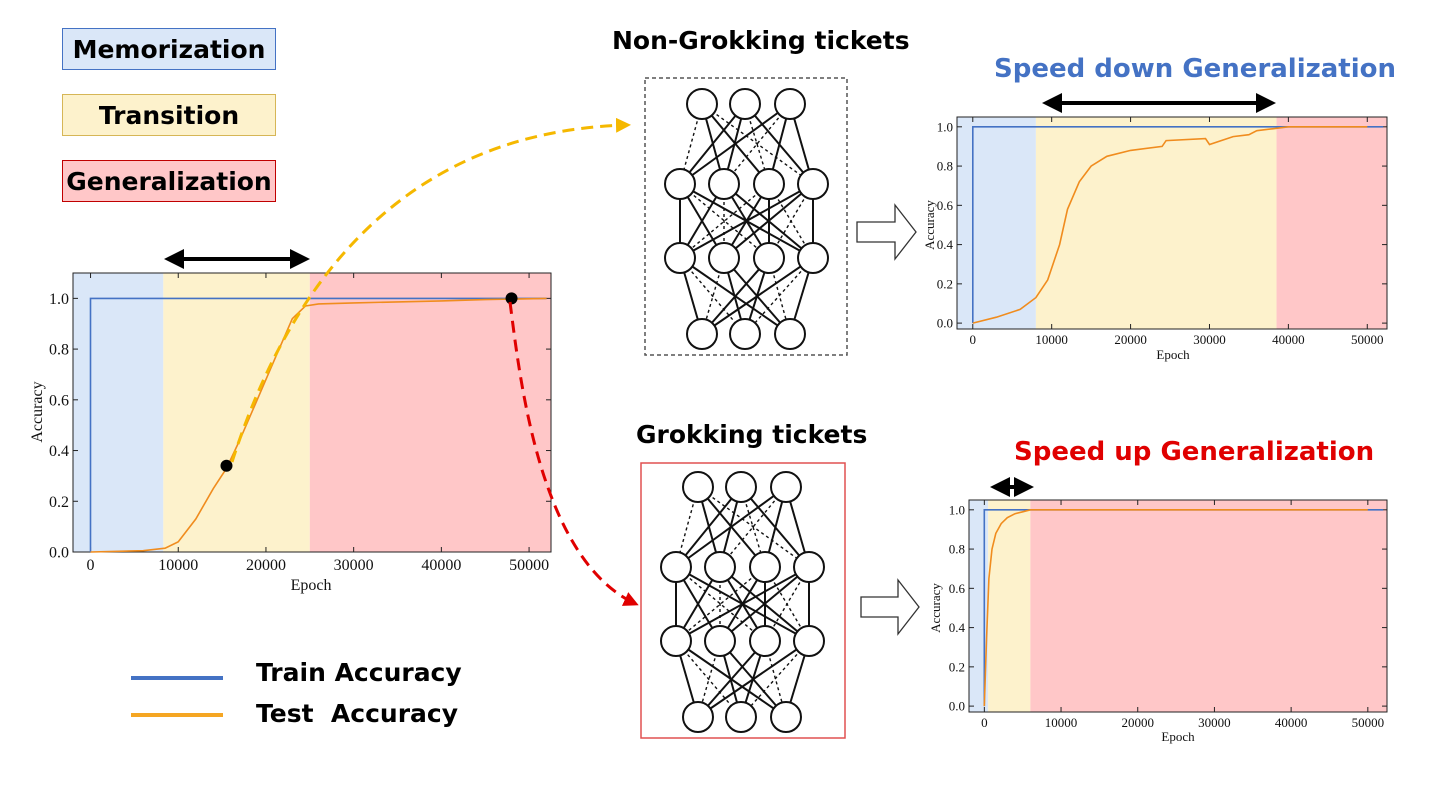 The height and width of the screenshot is (810, 1440). Describe the element at coordinates (1130, 339) in the screenshot. I see `slow-xtick-label: 20000` at that location.